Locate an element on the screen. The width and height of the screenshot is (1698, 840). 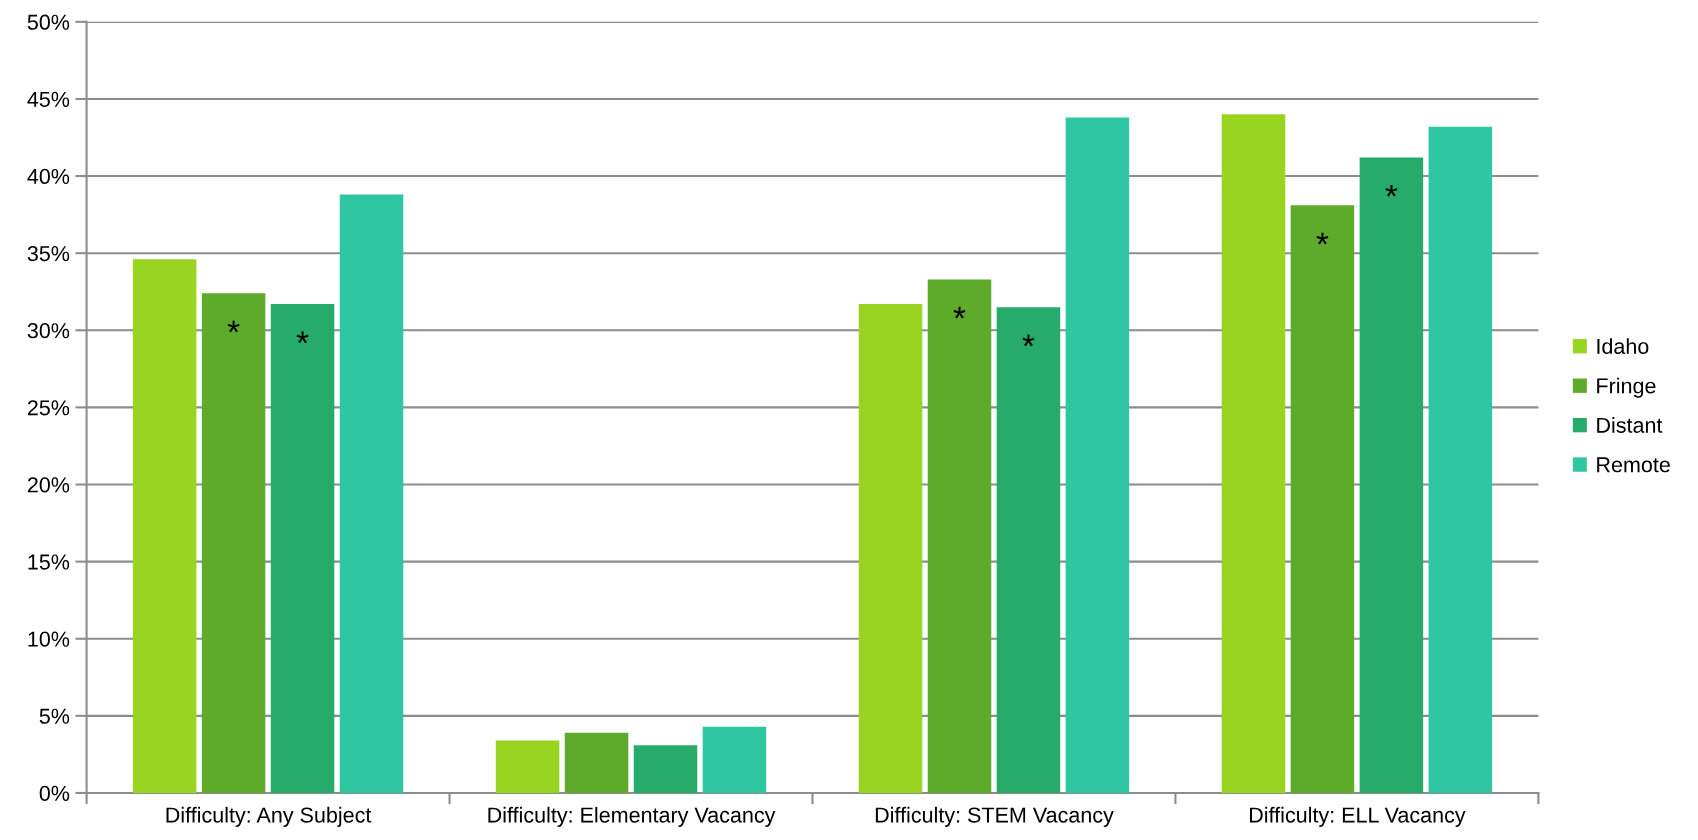
legend-label: Remote is located at coordinates (1633, 465).